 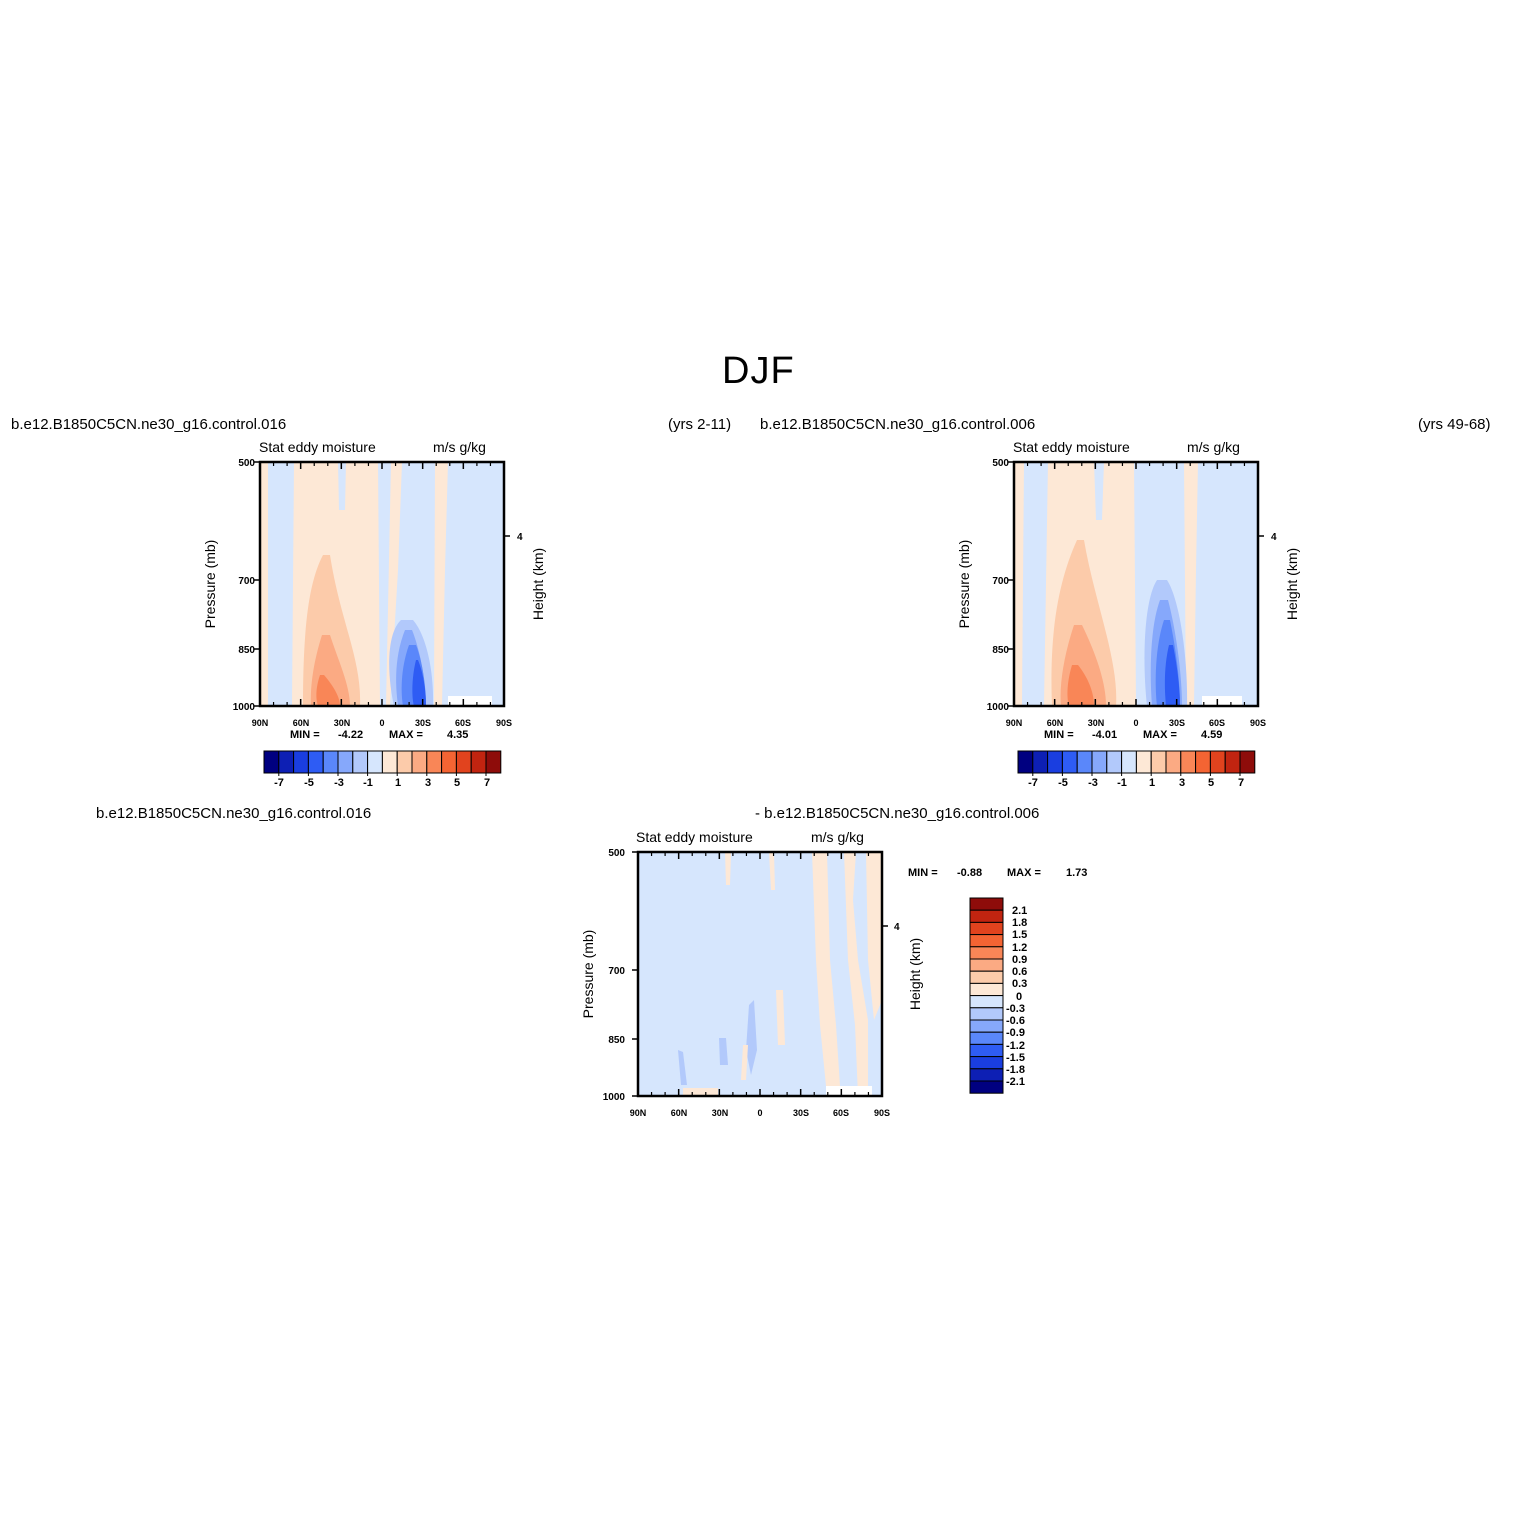 What do you see at coordinates (1274, 537) in the screenshot?
I see `panel2-ytick-right-4: 4` at bounding box center [1274, 537].